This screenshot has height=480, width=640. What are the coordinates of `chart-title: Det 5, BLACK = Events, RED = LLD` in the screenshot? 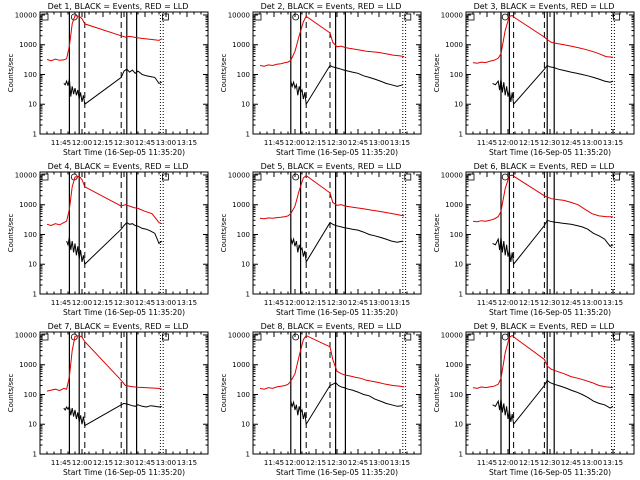 It's located at (331, 166).